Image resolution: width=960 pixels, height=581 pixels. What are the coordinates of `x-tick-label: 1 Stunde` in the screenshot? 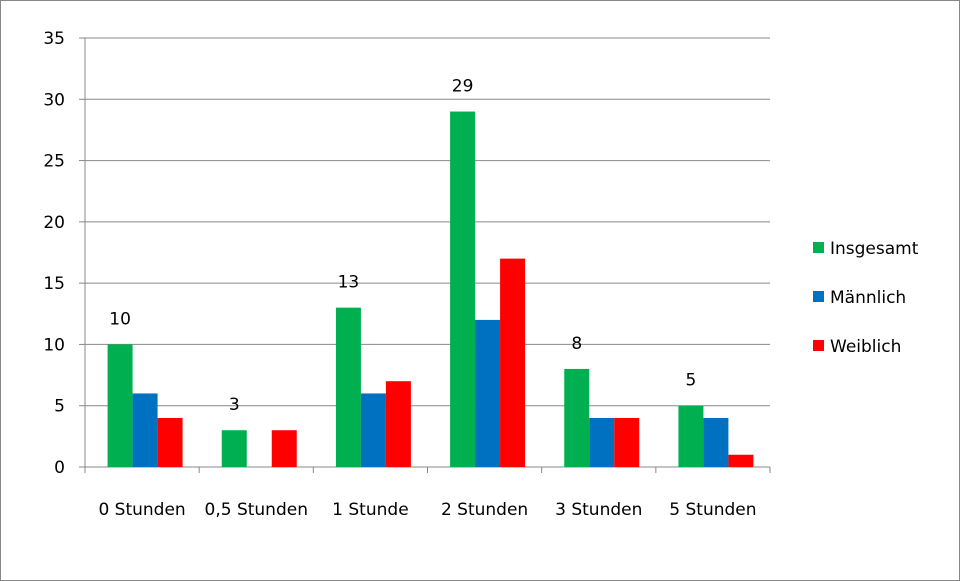 It's located at (370, 510).